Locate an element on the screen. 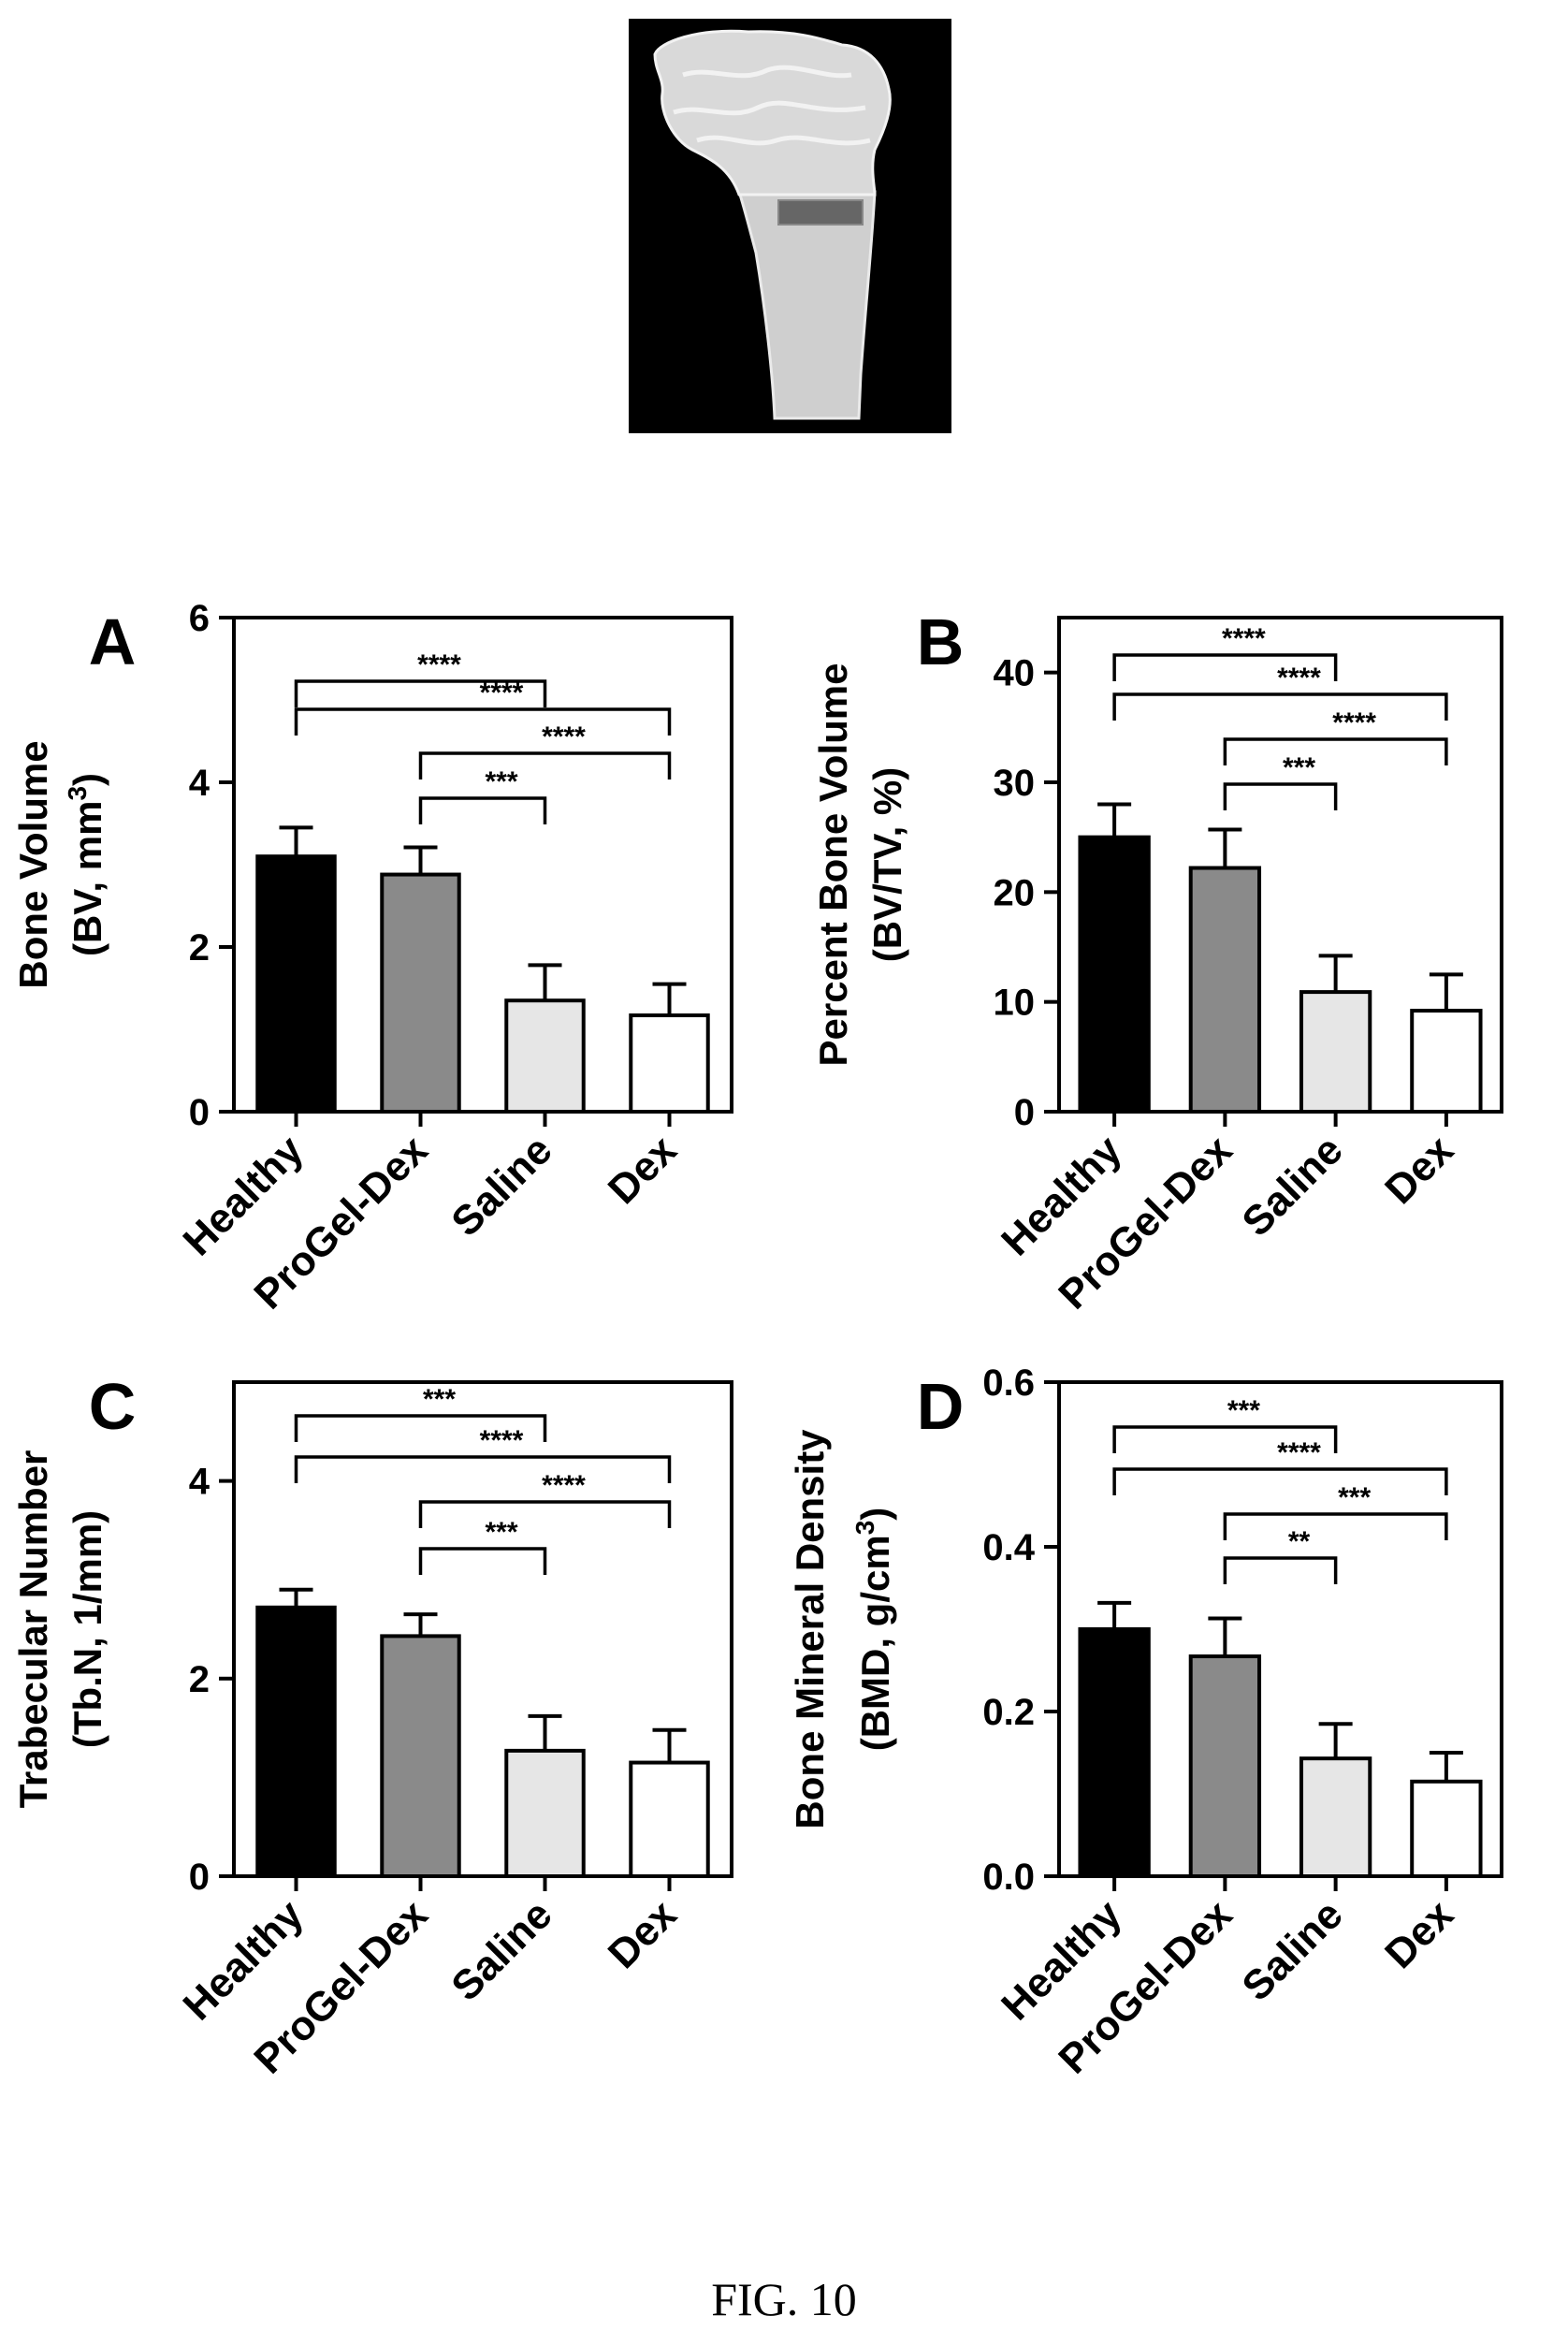 The image size is (1568, 2331). y-axis-label-line2: (BV, mm3) is located at coordinates (86, 864).